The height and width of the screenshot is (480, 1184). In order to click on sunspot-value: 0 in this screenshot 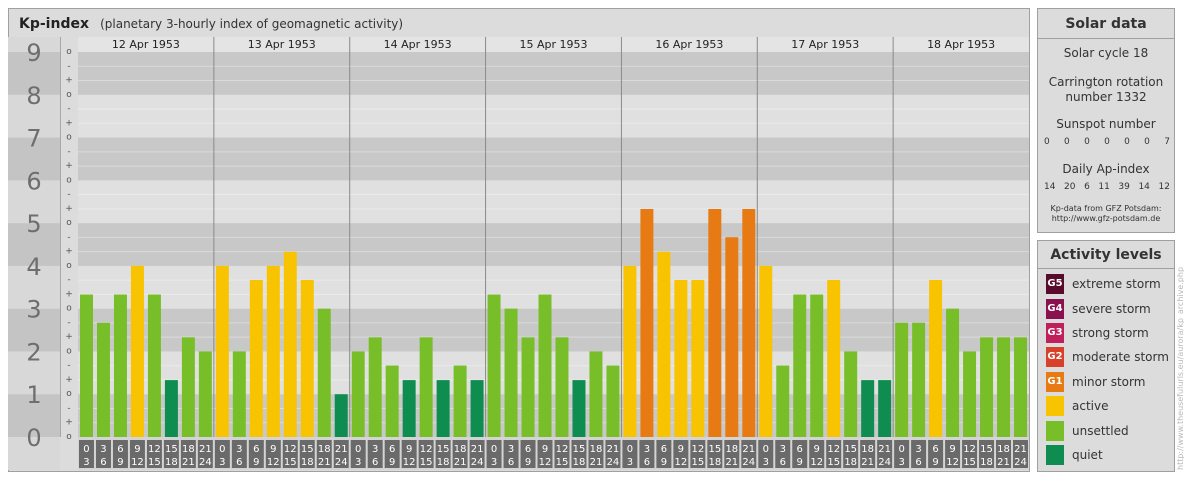, I will do `click(1087, 142)`.